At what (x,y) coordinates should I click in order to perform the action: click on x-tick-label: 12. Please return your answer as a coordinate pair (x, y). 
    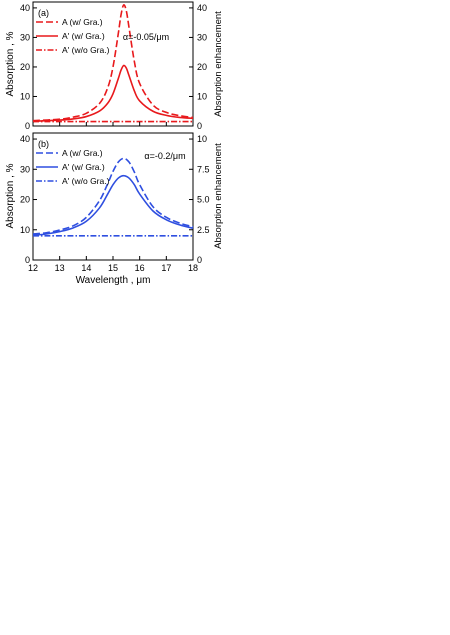
    Looking at the image, I should click on (33, 268).